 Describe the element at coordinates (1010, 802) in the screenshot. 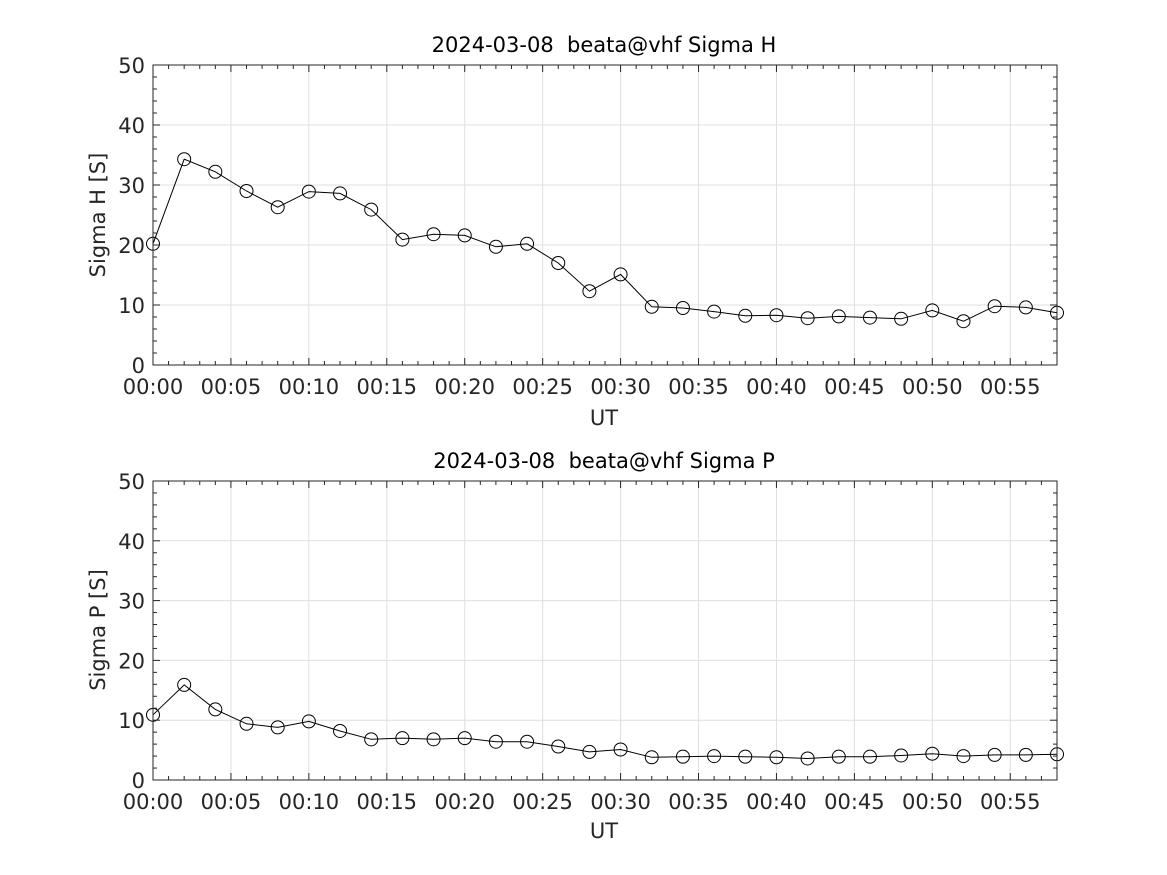

I see `x-tick-label: 00:55` at that location.